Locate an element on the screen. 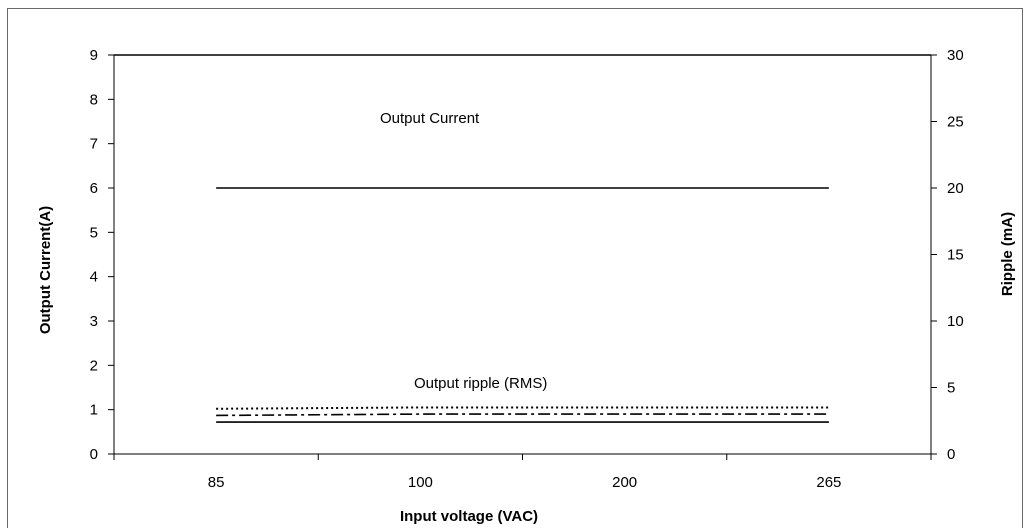 The height and width of the screenshot is (528, 1025). y-tick-label: 8 is located at coordinates (94, 99).